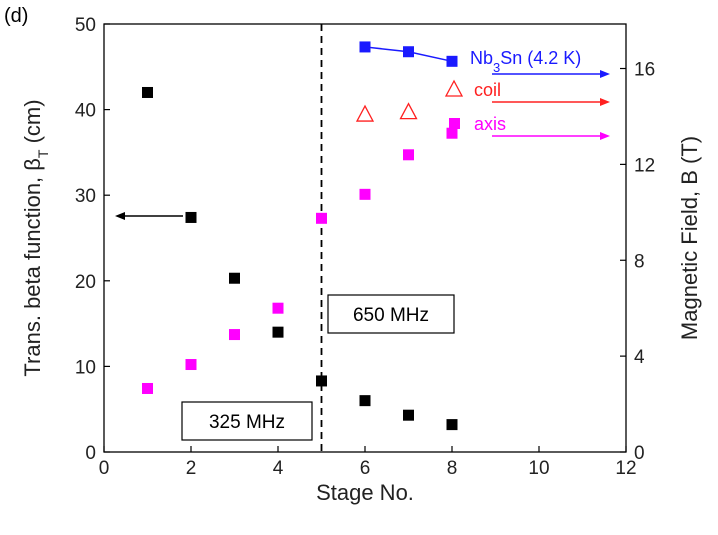 Image resolution: width=718 pixels, height=535 pixels. I want to click on legend-nb3sn-arrowhead, so click(605, 74).